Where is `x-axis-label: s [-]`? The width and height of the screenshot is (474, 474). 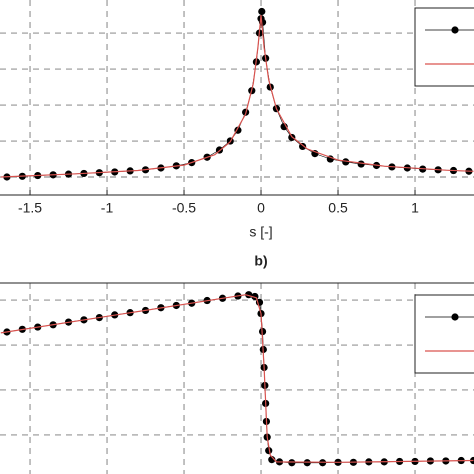 x-axis-label: s [-] is located at coordinates (260, 232).